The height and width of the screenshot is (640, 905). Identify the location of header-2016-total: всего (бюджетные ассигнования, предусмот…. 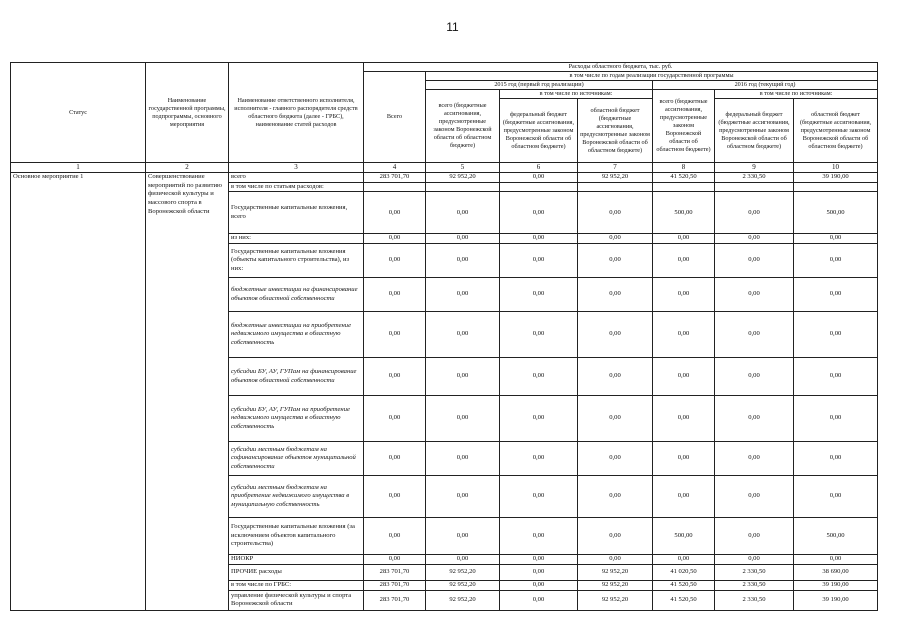
(683, 126).